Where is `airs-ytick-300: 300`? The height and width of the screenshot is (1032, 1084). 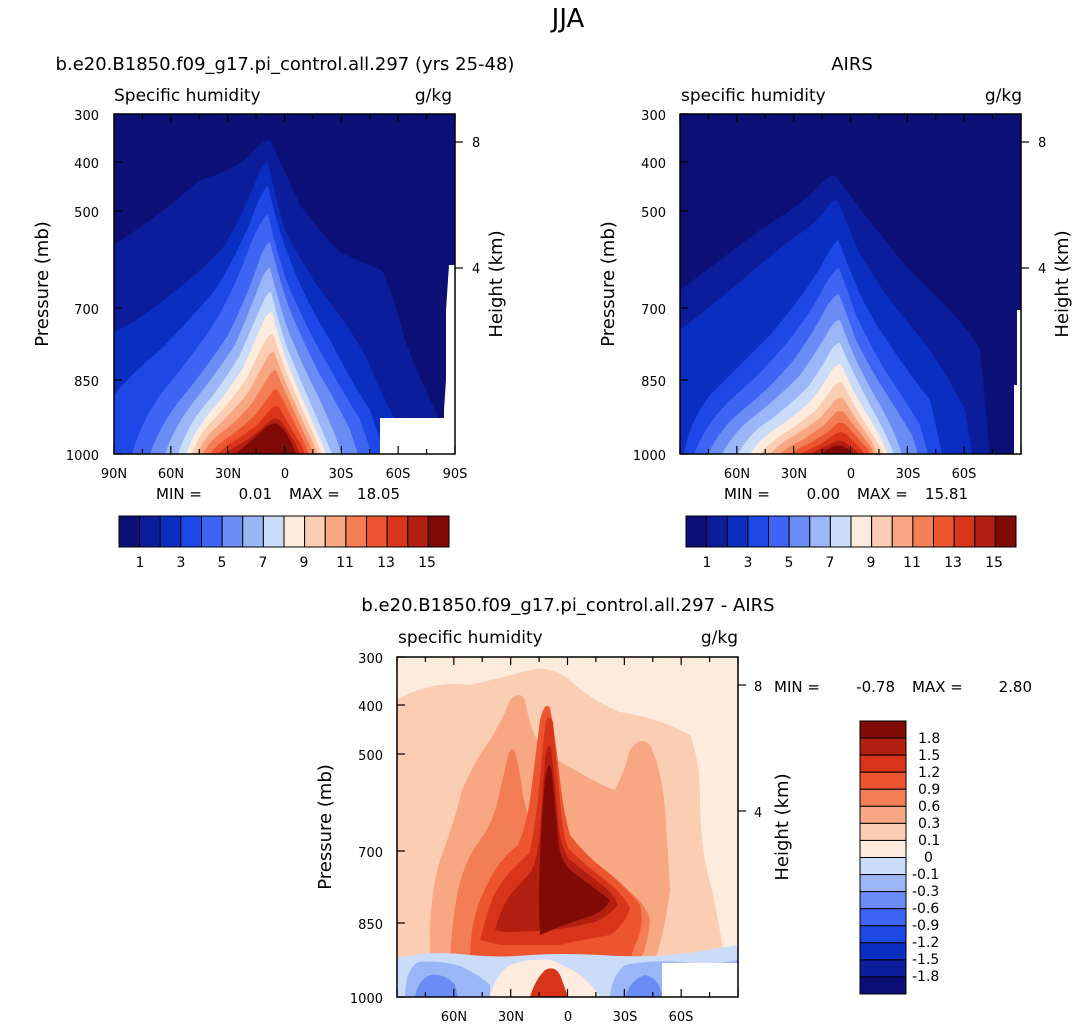 airs-ytick-300: 300 is located at coordinates (653, 116).